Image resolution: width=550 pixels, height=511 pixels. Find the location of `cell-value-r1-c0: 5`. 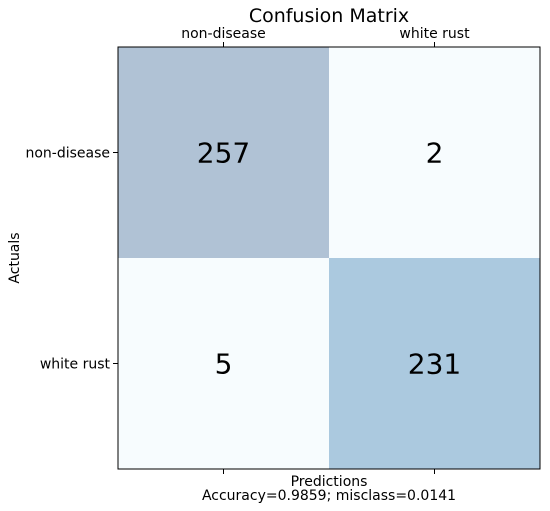

cell-value-r1-c0: 5 is located at coordinates (224, 364).